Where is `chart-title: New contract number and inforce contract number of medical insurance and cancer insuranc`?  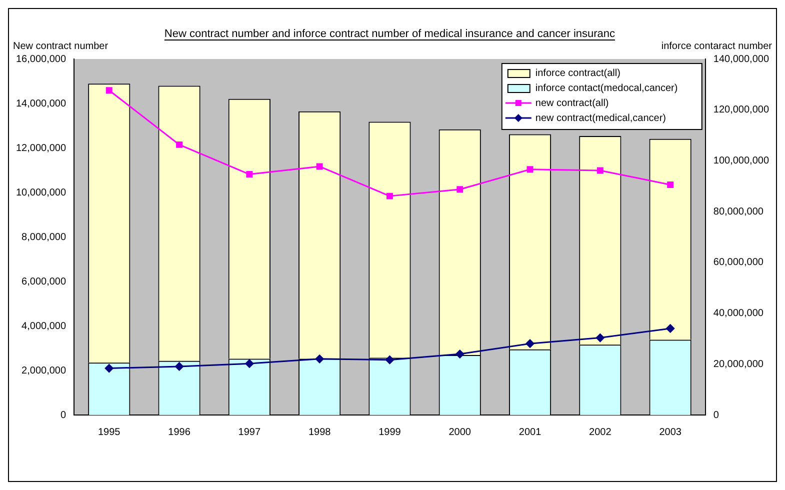 chart-title: New contract number and inforce contract number of medical insurance and cancer insuranc is located at coordinates (390, 34).